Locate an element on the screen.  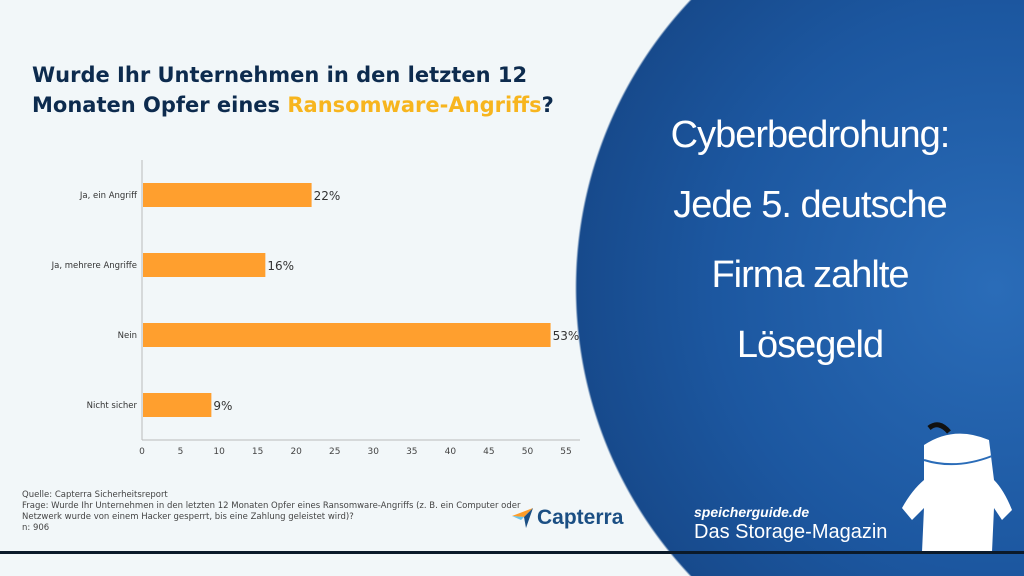
headline-line: Jede 5. deutsche is located at coordinates (810, 205).